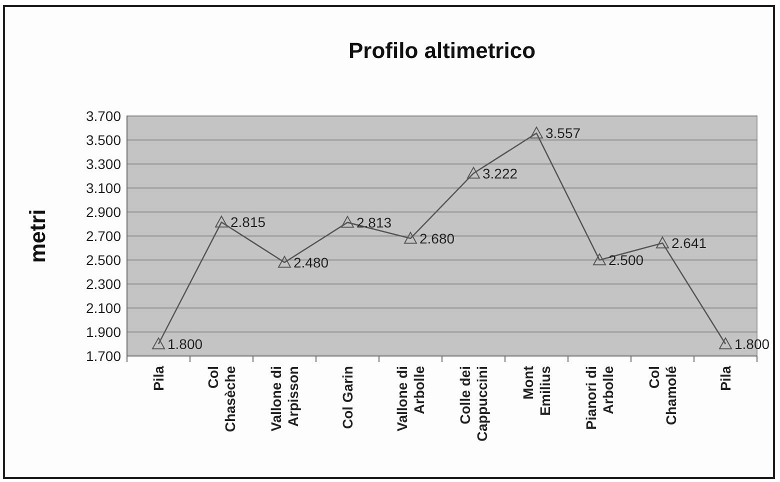 The image size is (780, 482). What do you see at coordinates (248, 222) in the screenshot?
I see `data-label: 2.815` at bounding box center [248, 222].